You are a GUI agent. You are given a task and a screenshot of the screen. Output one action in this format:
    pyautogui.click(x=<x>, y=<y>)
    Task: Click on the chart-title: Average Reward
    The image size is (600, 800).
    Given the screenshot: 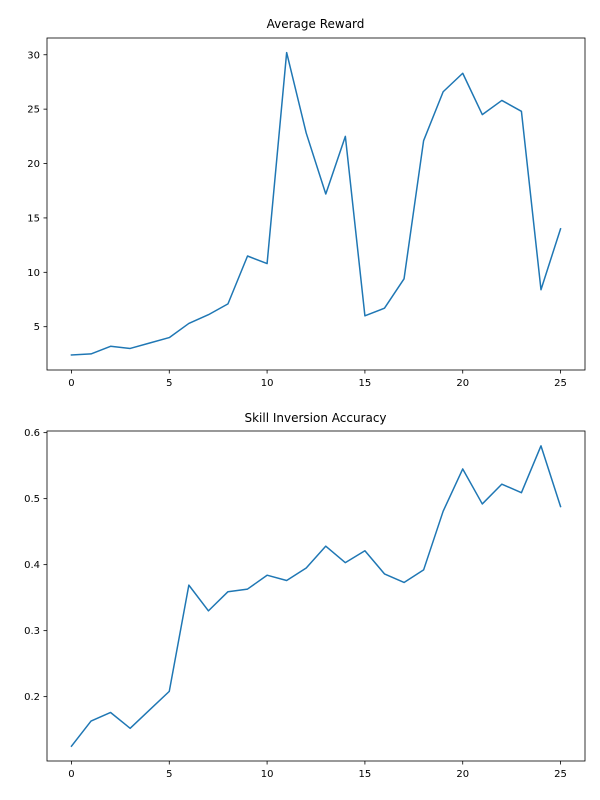 What is the action you would take?
    pyautogui.click(x=316, y=24)
    